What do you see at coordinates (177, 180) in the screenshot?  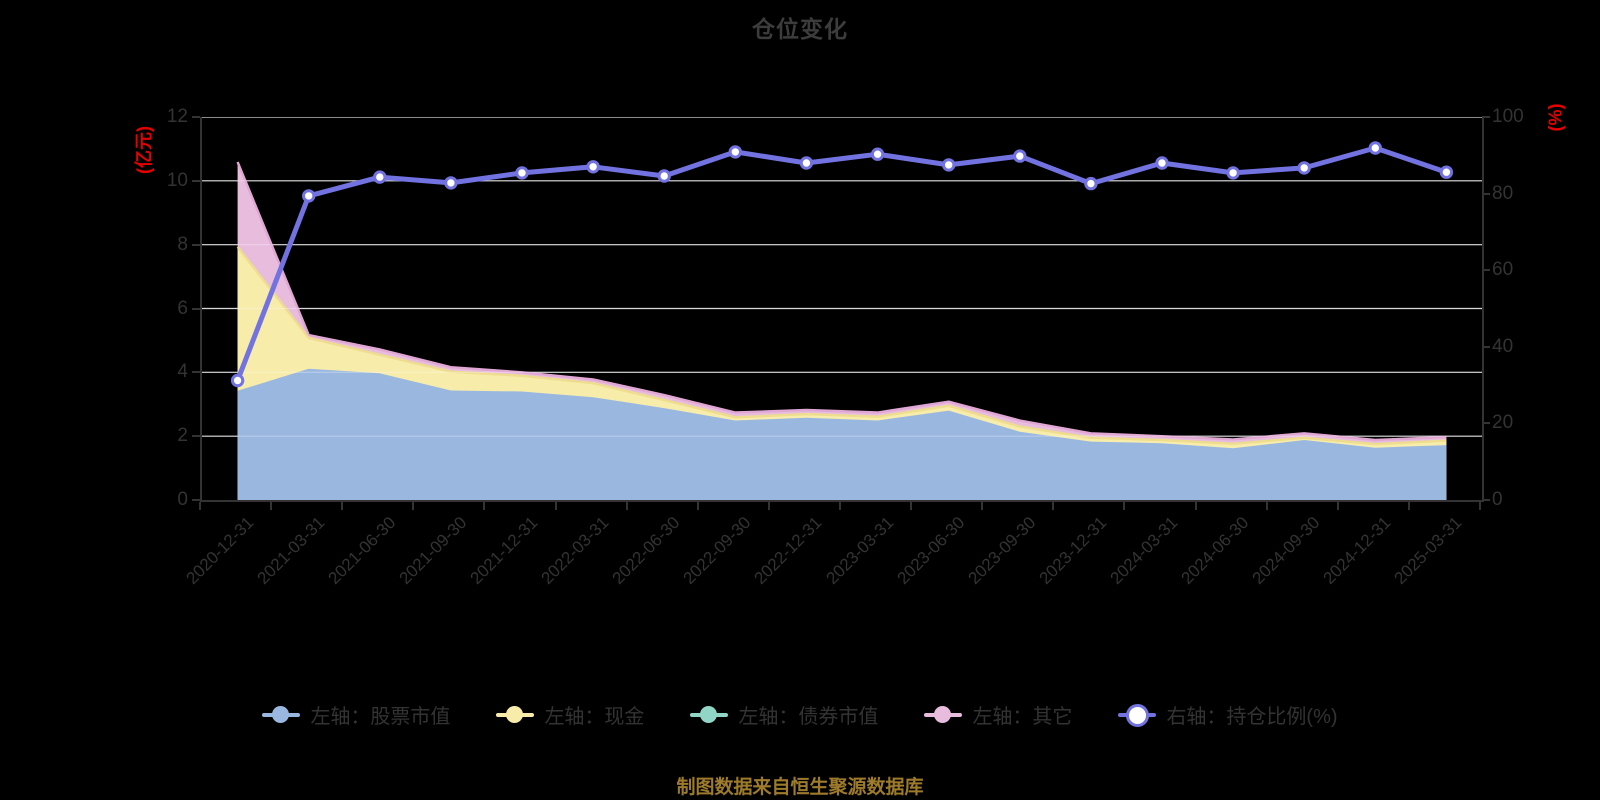 I see `left-axis-tick-label: 10` at bounding box center [177, 180].